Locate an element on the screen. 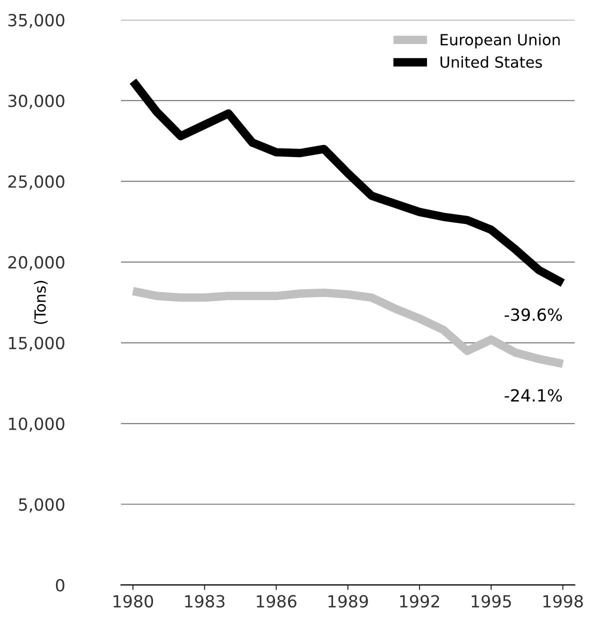 The width and height of the screenshot is (605, 621). y-axis-title: (Tons) is located at coordinates (41, 302).